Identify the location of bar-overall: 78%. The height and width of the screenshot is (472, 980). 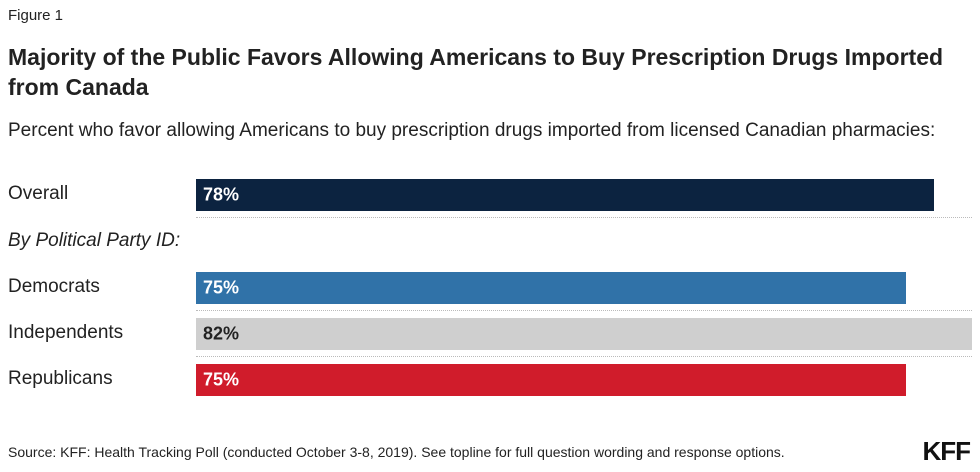
(565, 195).